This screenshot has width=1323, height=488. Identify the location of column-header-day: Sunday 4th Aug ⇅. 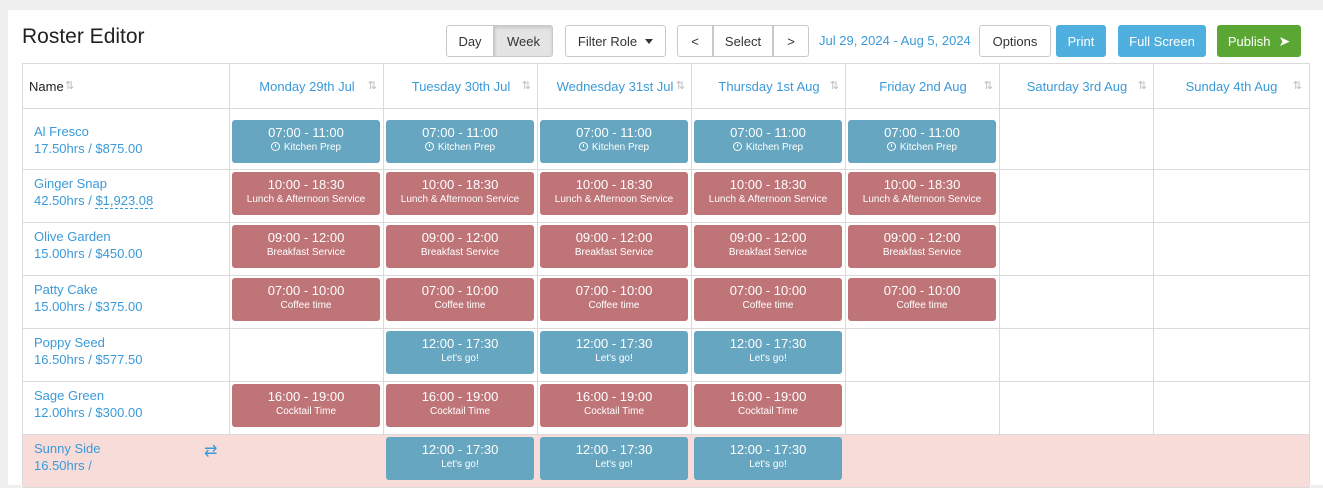
(1231, 86).